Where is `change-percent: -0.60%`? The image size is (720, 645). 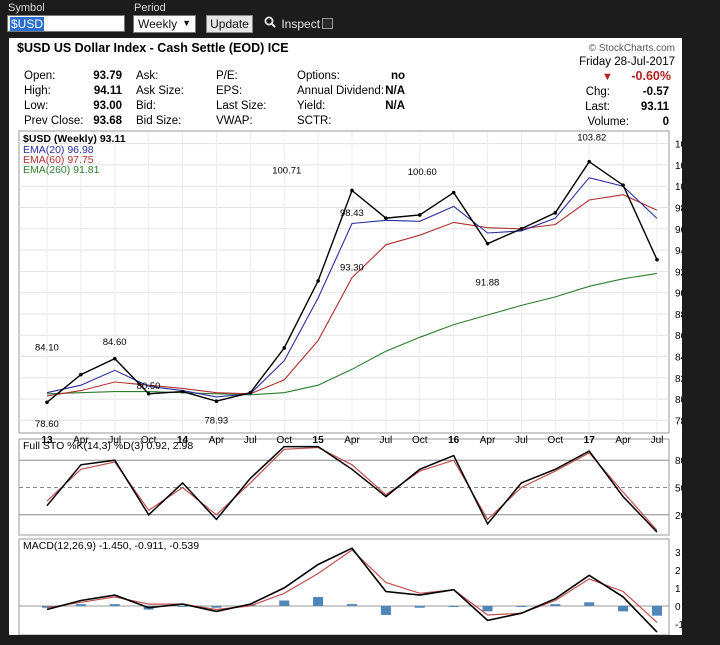 change-percent: -0.60% is located at coordinates (651, 76).